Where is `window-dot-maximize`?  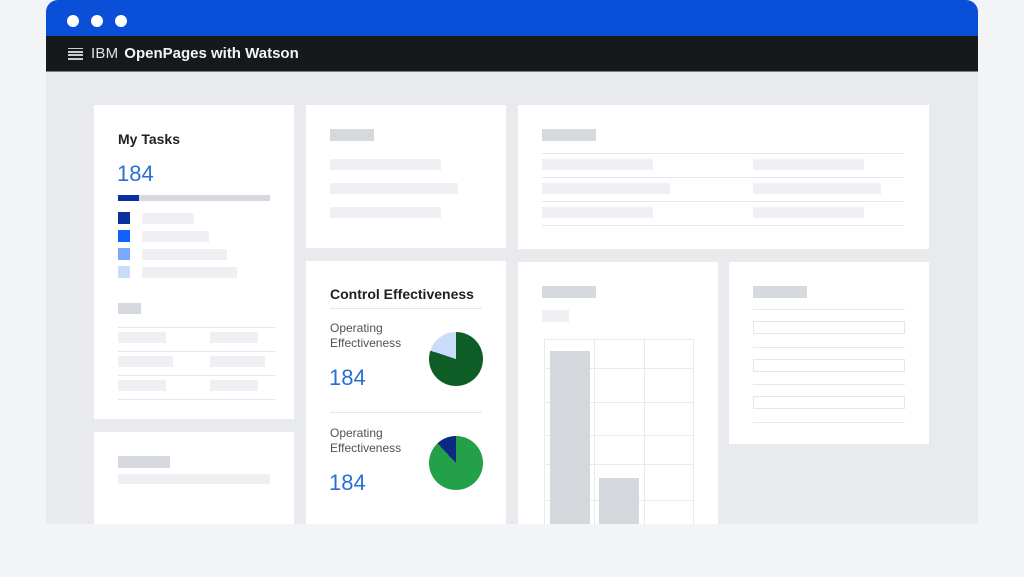
window-dot-maximize is located at coordinates (121, 21).